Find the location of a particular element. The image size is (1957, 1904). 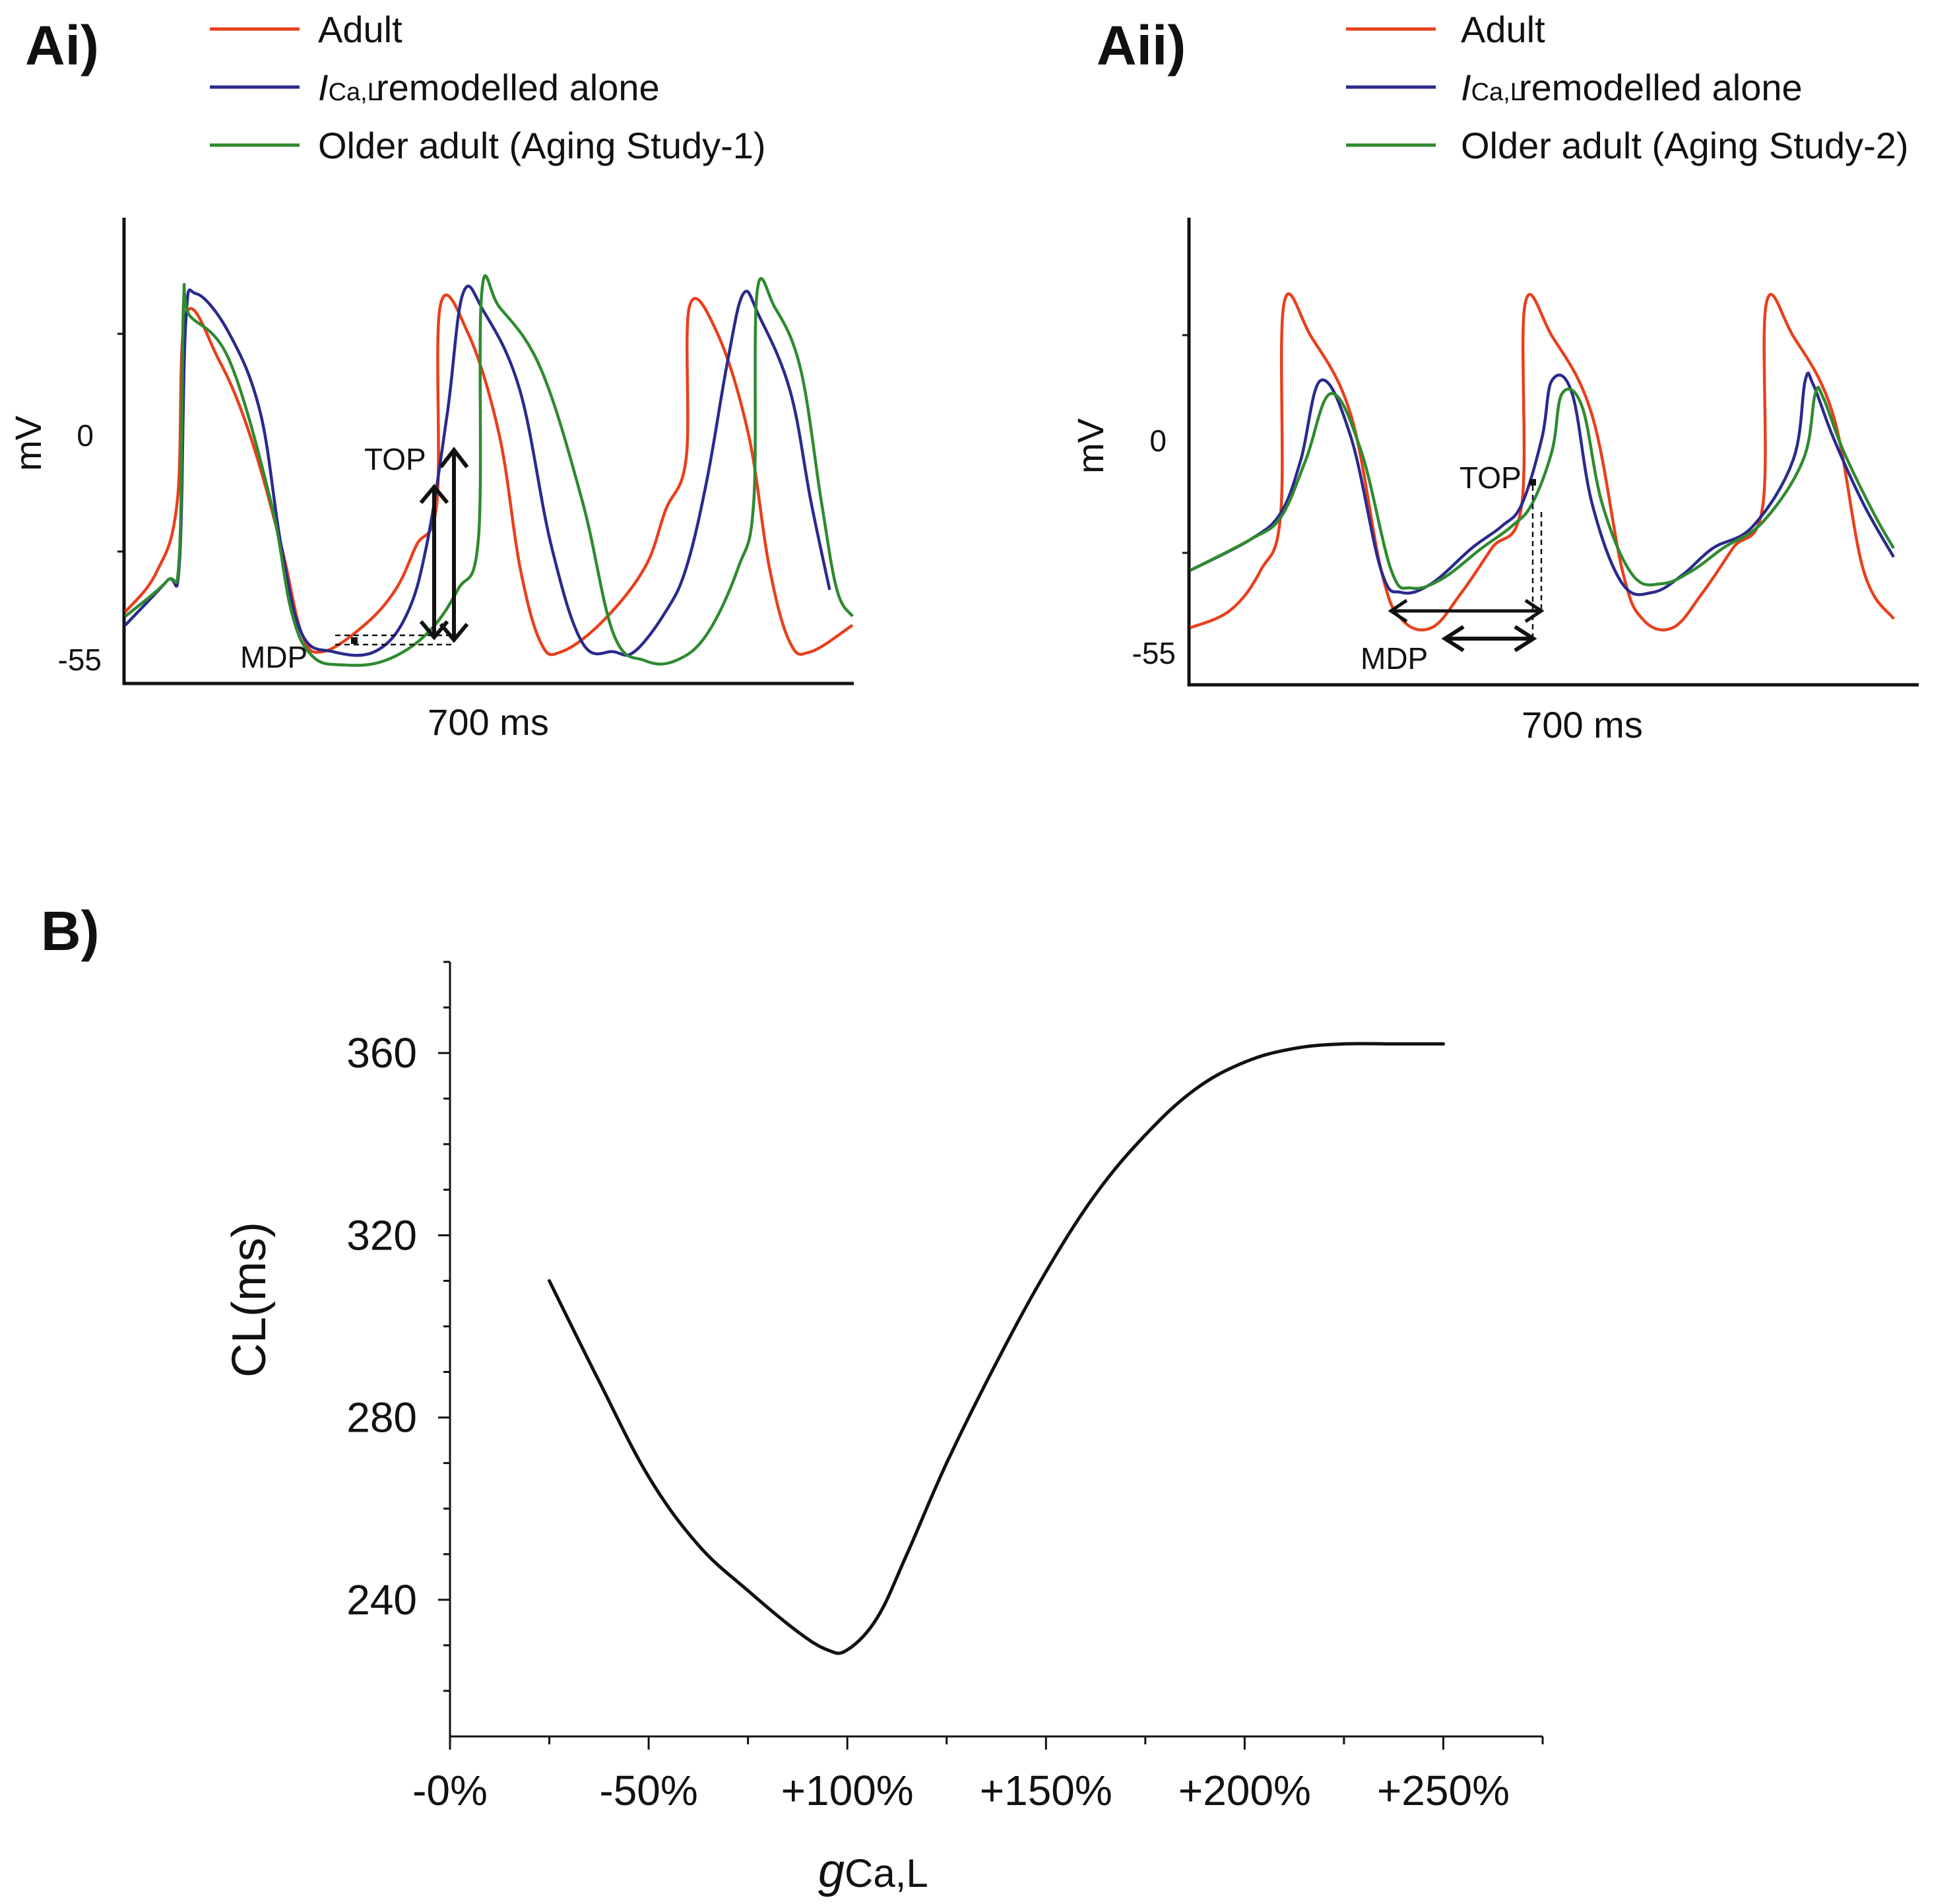

x-tick-label-b: -0% is located at coordinates (450, 1790).